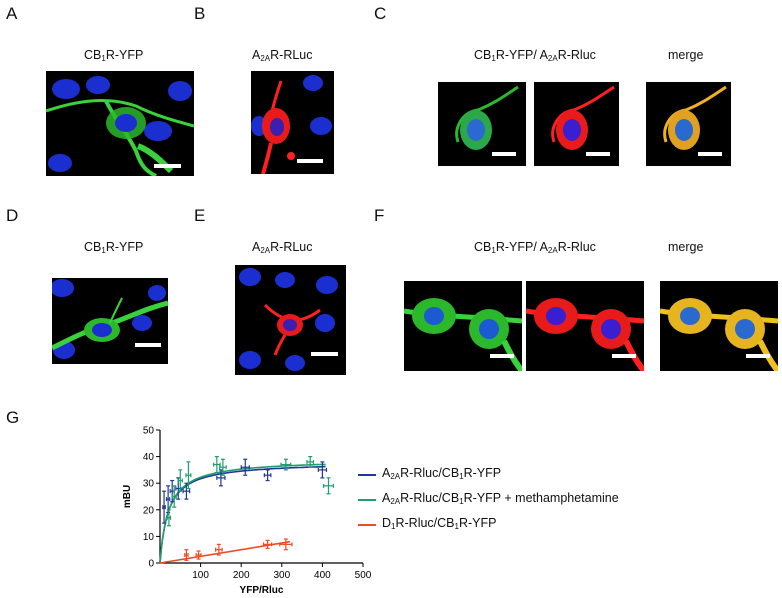 The height and width of the screenshot is (598, 782). I want to click on panel-a-micrograph, so click(120, 123).